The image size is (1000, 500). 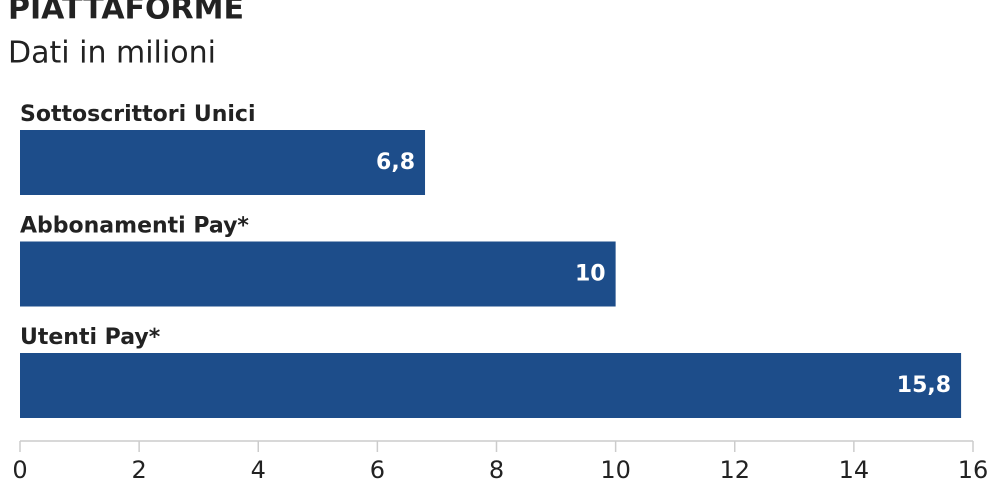 What do you see at coordinates (258, 470) in the screenshot?
I see `x-tick-label: 4` at bounding box center [258, 470].